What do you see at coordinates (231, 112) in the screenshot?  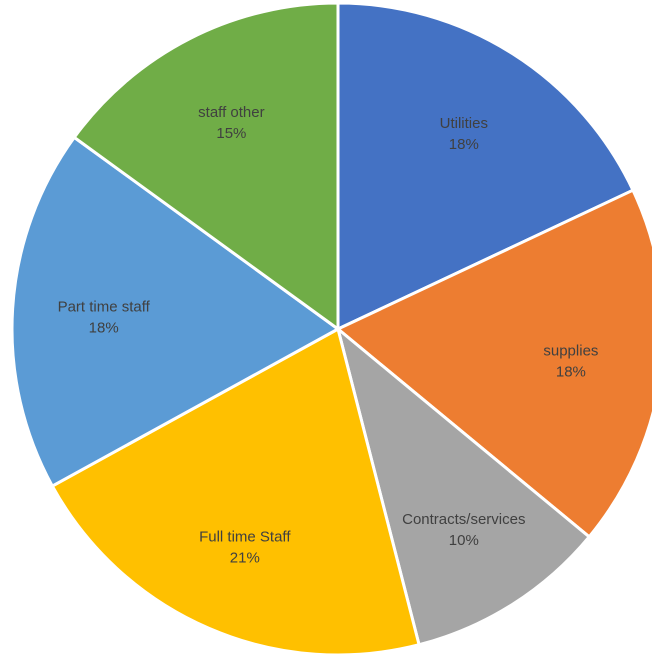 I see `pie-slice-label-5: staff other` at bounding box center [231, 112].